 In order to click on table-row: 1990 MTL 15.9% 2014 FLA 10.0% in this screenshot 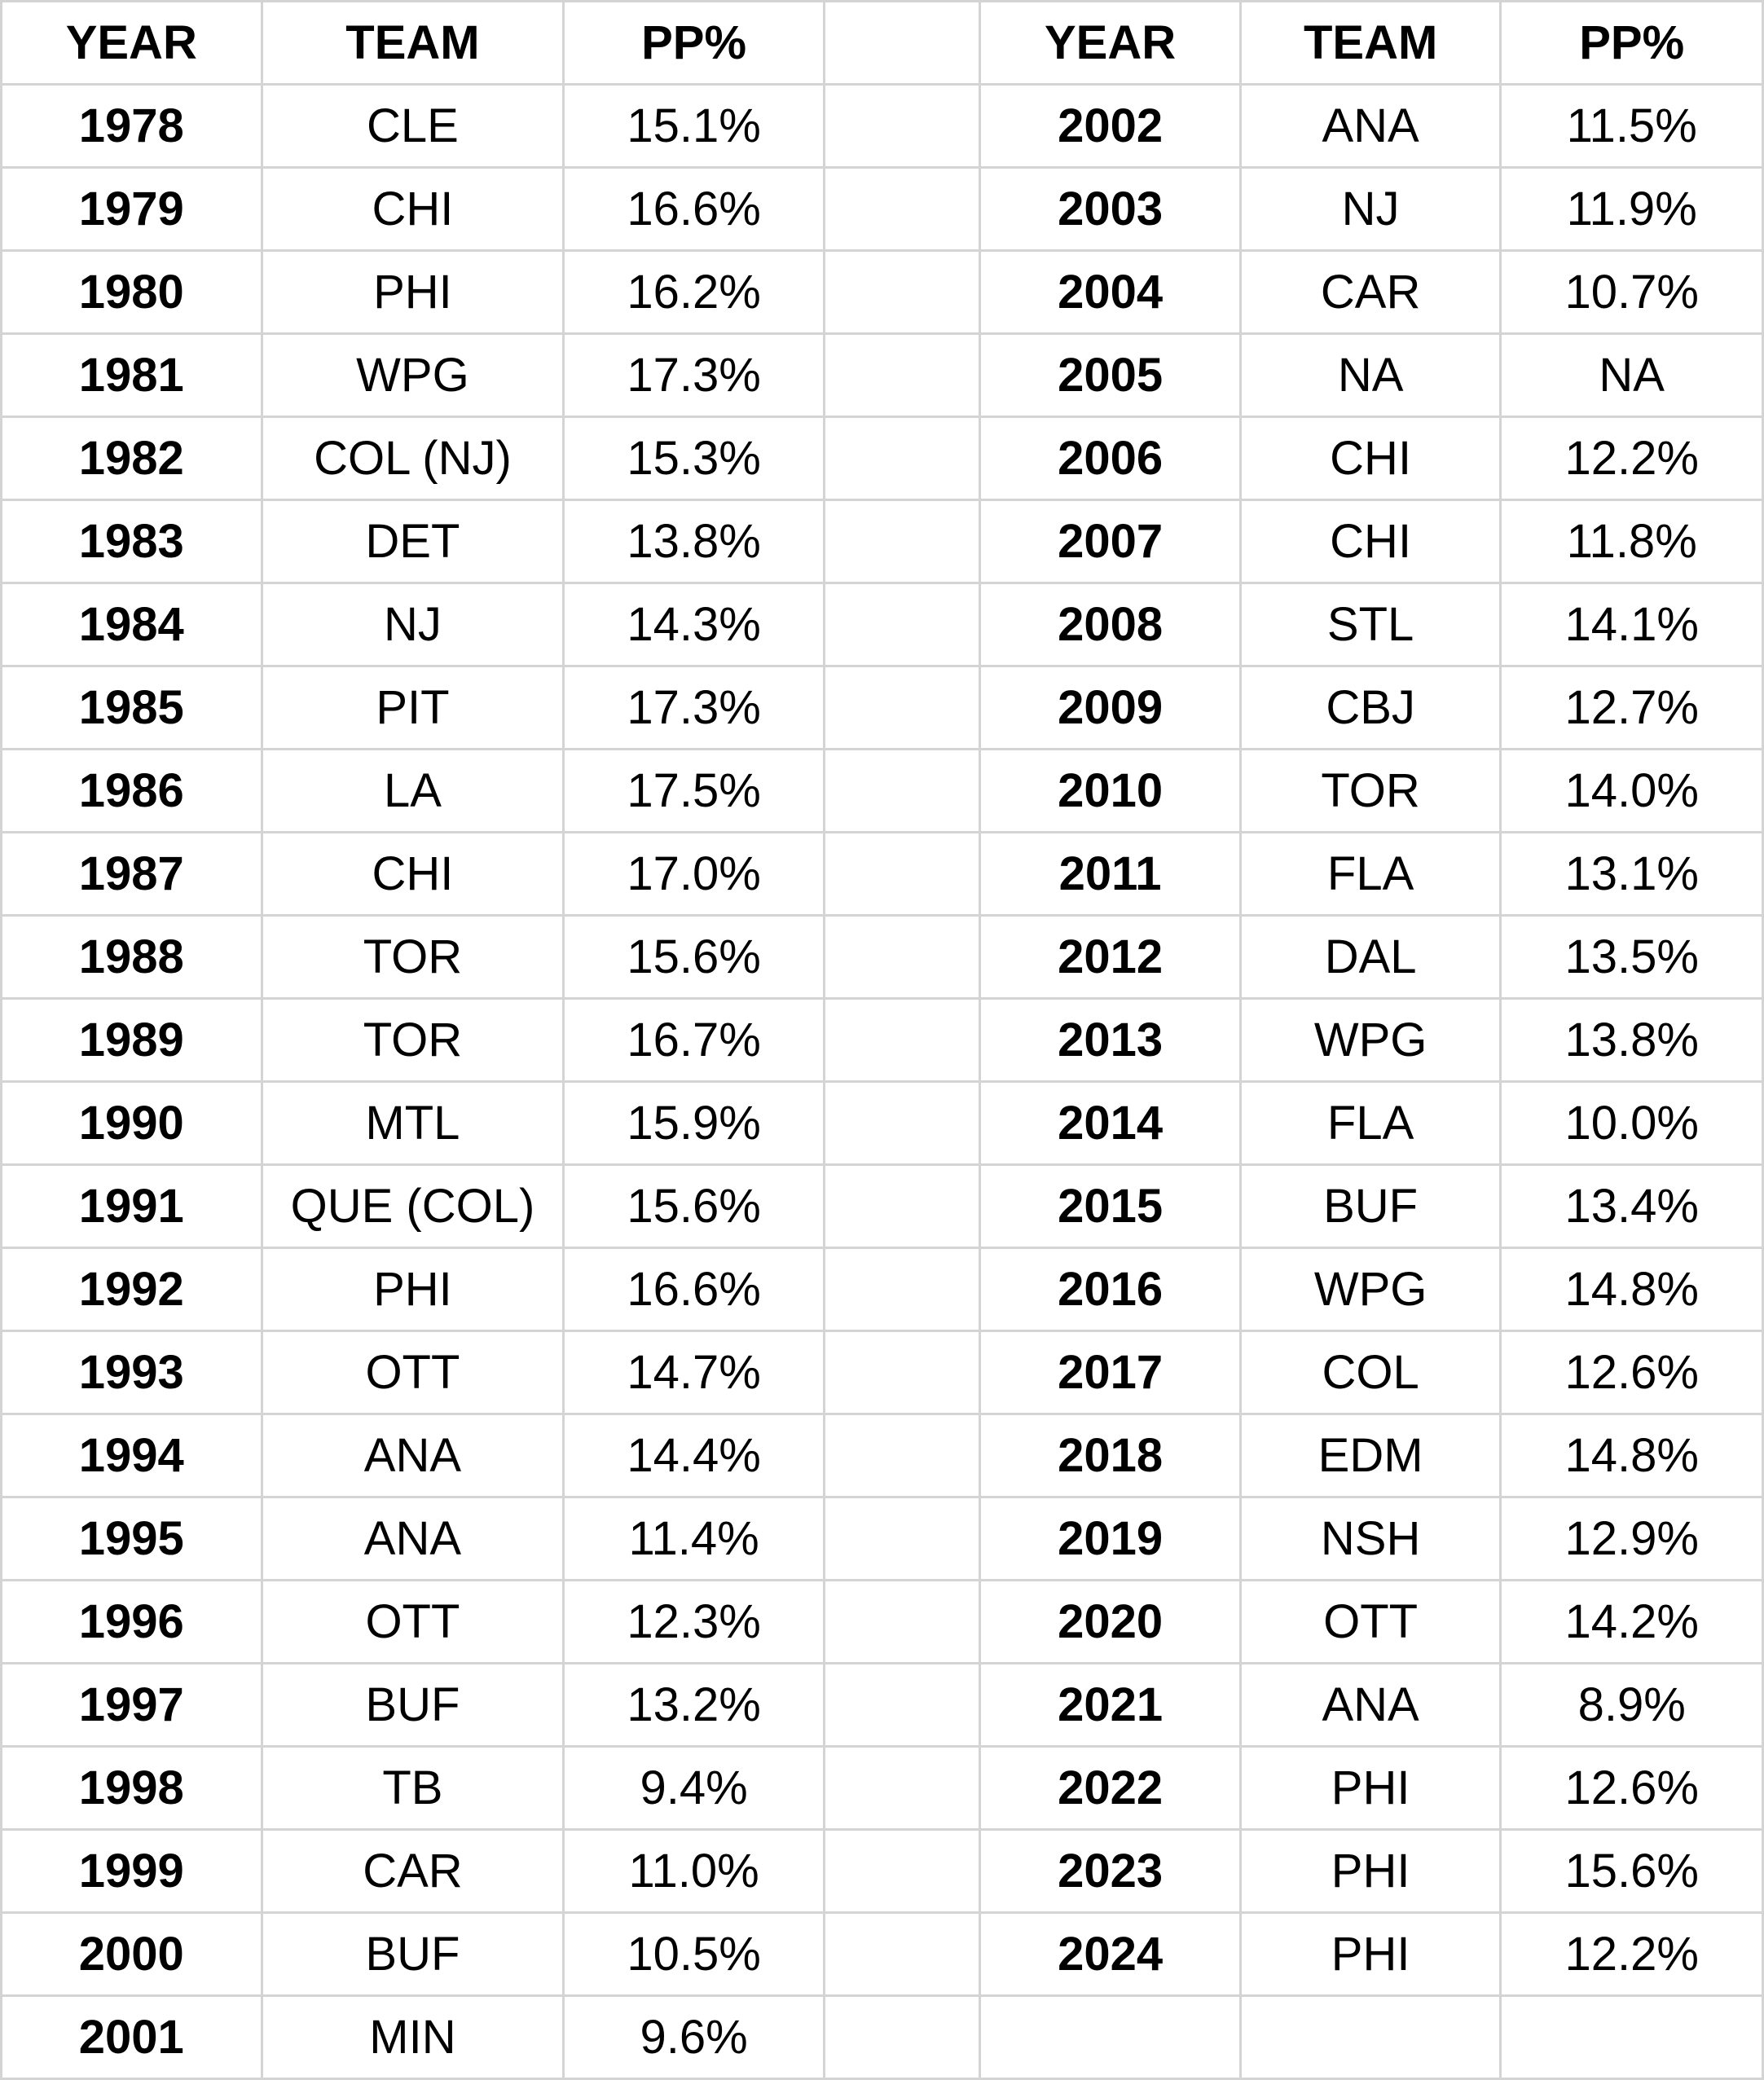, I will do `click(882, 1123)`.